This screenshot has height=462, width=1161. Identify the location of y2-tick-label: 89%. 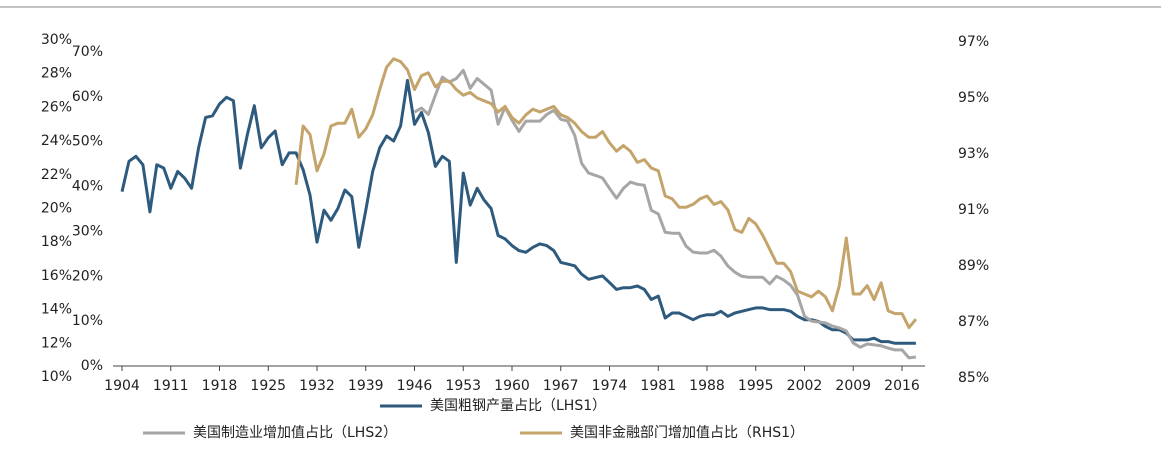
(973, 266).